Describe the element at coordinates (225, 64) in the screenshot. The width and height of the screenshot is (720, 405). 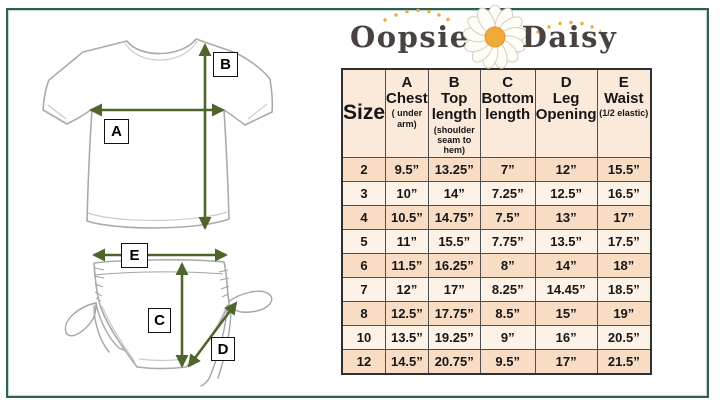
I see `label-b: B` at that location.